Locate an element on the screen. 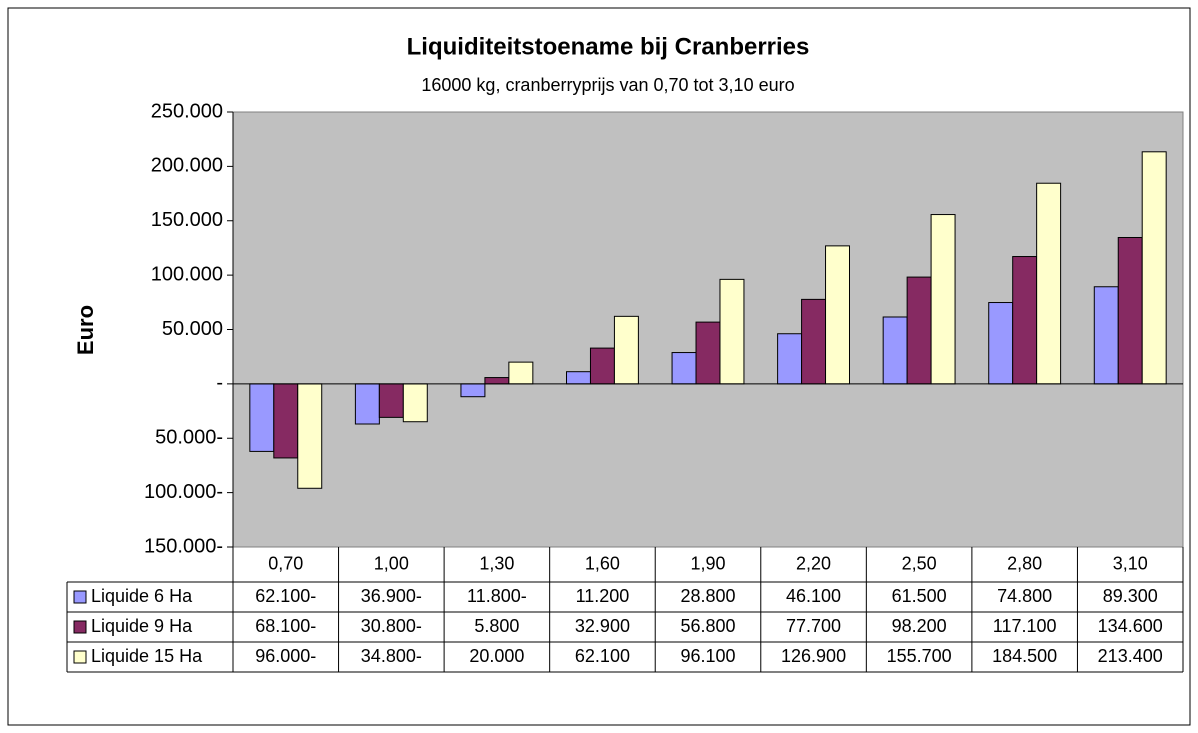 This screenshot has height=733, width=1198. value-label: 68.100- is located at coordinates (285, 626).